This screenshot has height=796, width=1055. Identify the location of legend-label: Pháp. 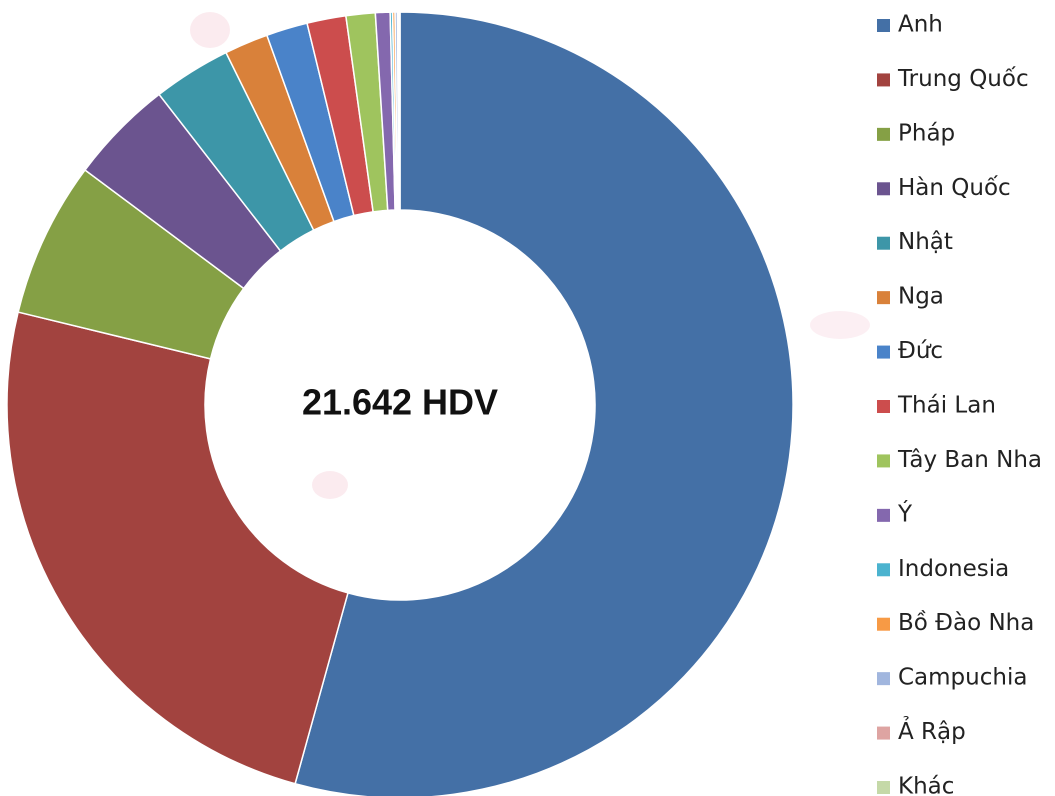
(926, 133).